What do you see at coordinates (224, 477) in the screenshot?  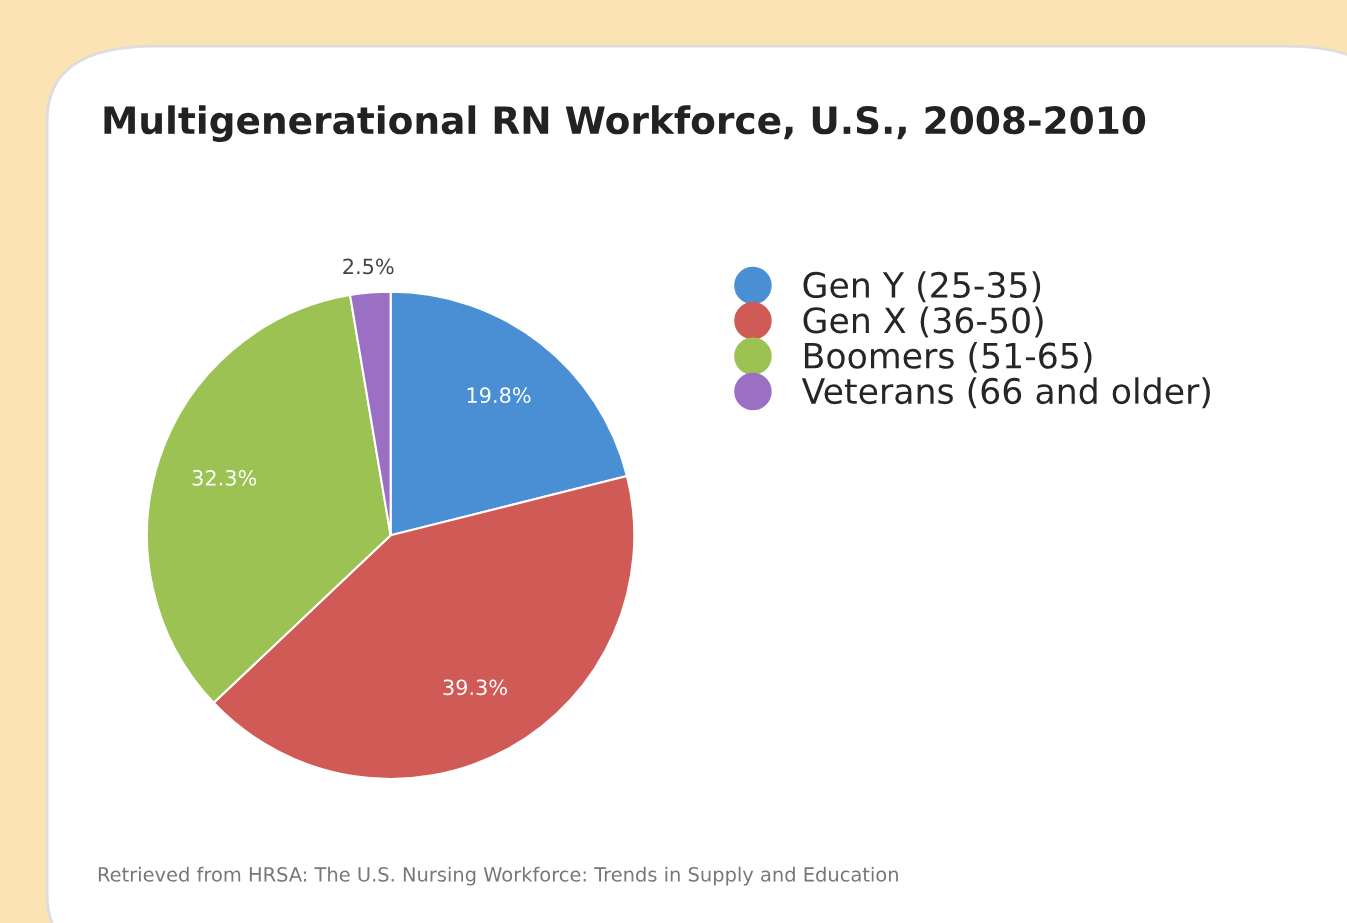 I see `data-label: 32.3%` at bounding box center [224, 477].